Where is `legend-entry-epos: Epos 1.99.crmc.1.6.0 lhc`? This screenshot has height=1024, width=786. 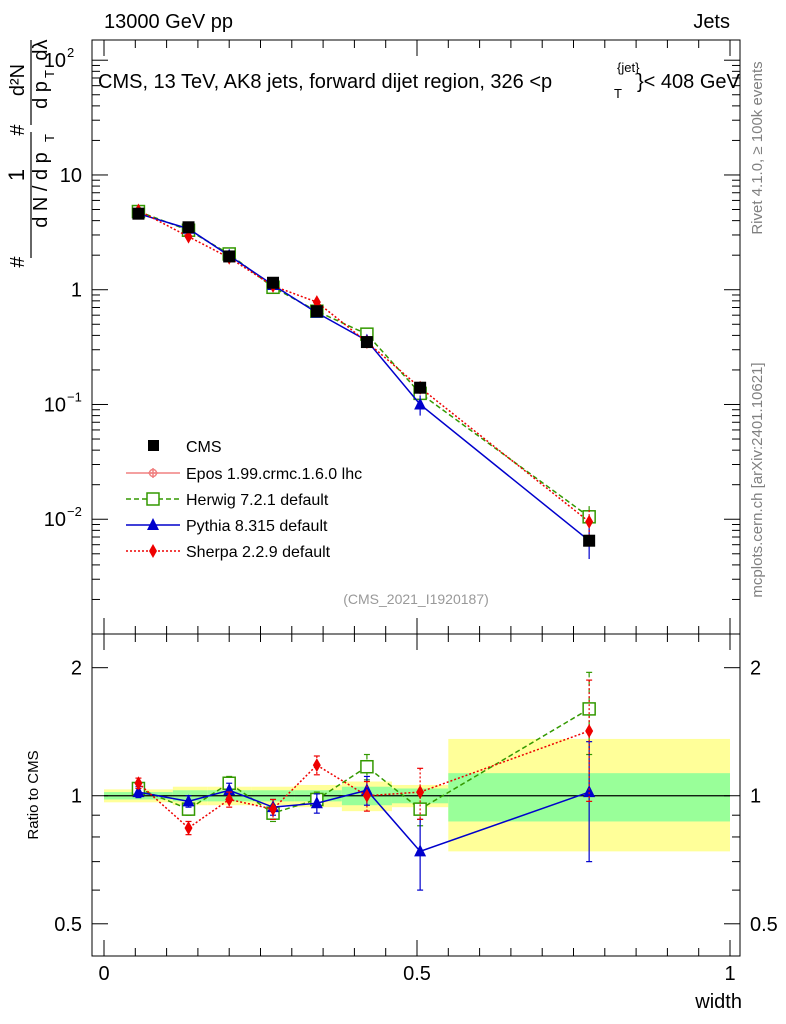
legend-entry-epos: Epos 1.99.crmc.1.6.0 lhc is located at coordinates (244, 474).